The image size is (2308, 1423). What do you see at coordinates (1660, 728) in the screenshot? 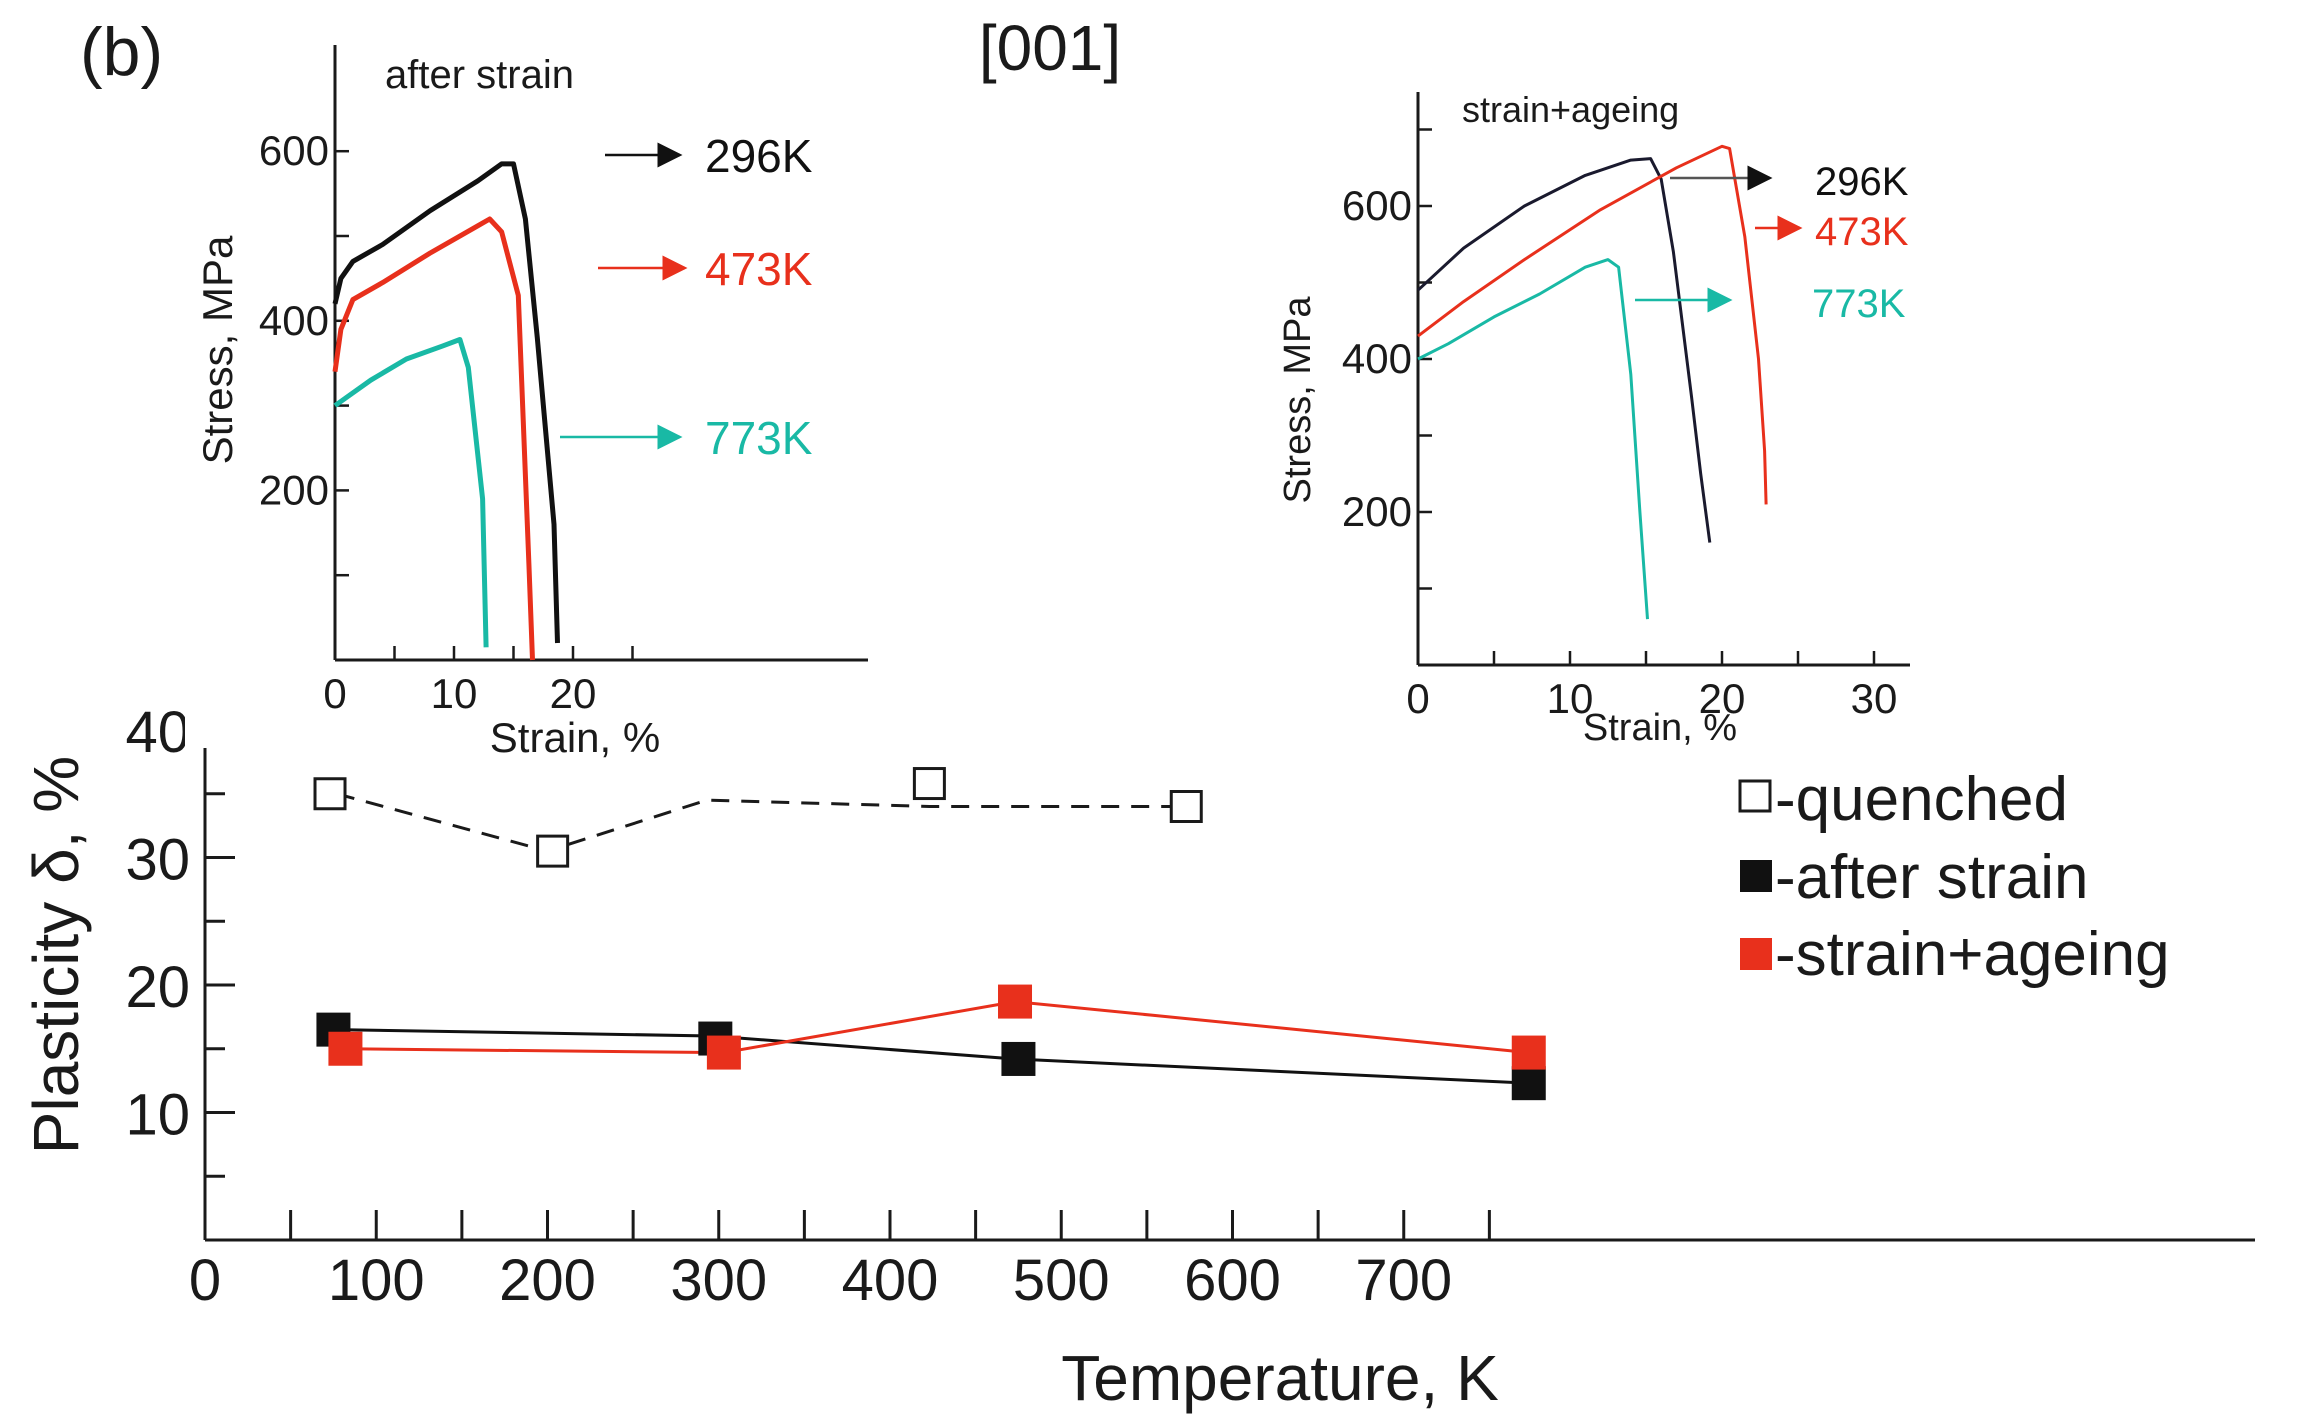
I see `inset2-x-axis-label: Strain, %` at bounding box center [1660, 728].